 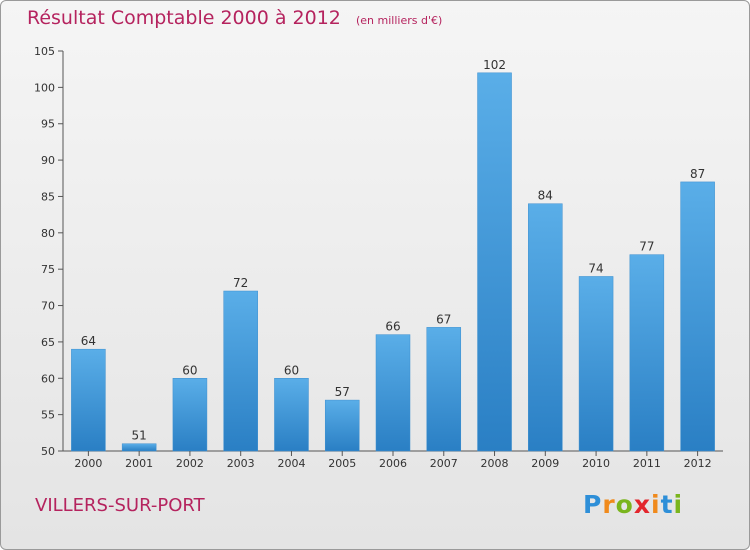 I want to click on data-label: 84, so click(x=545, y=196).